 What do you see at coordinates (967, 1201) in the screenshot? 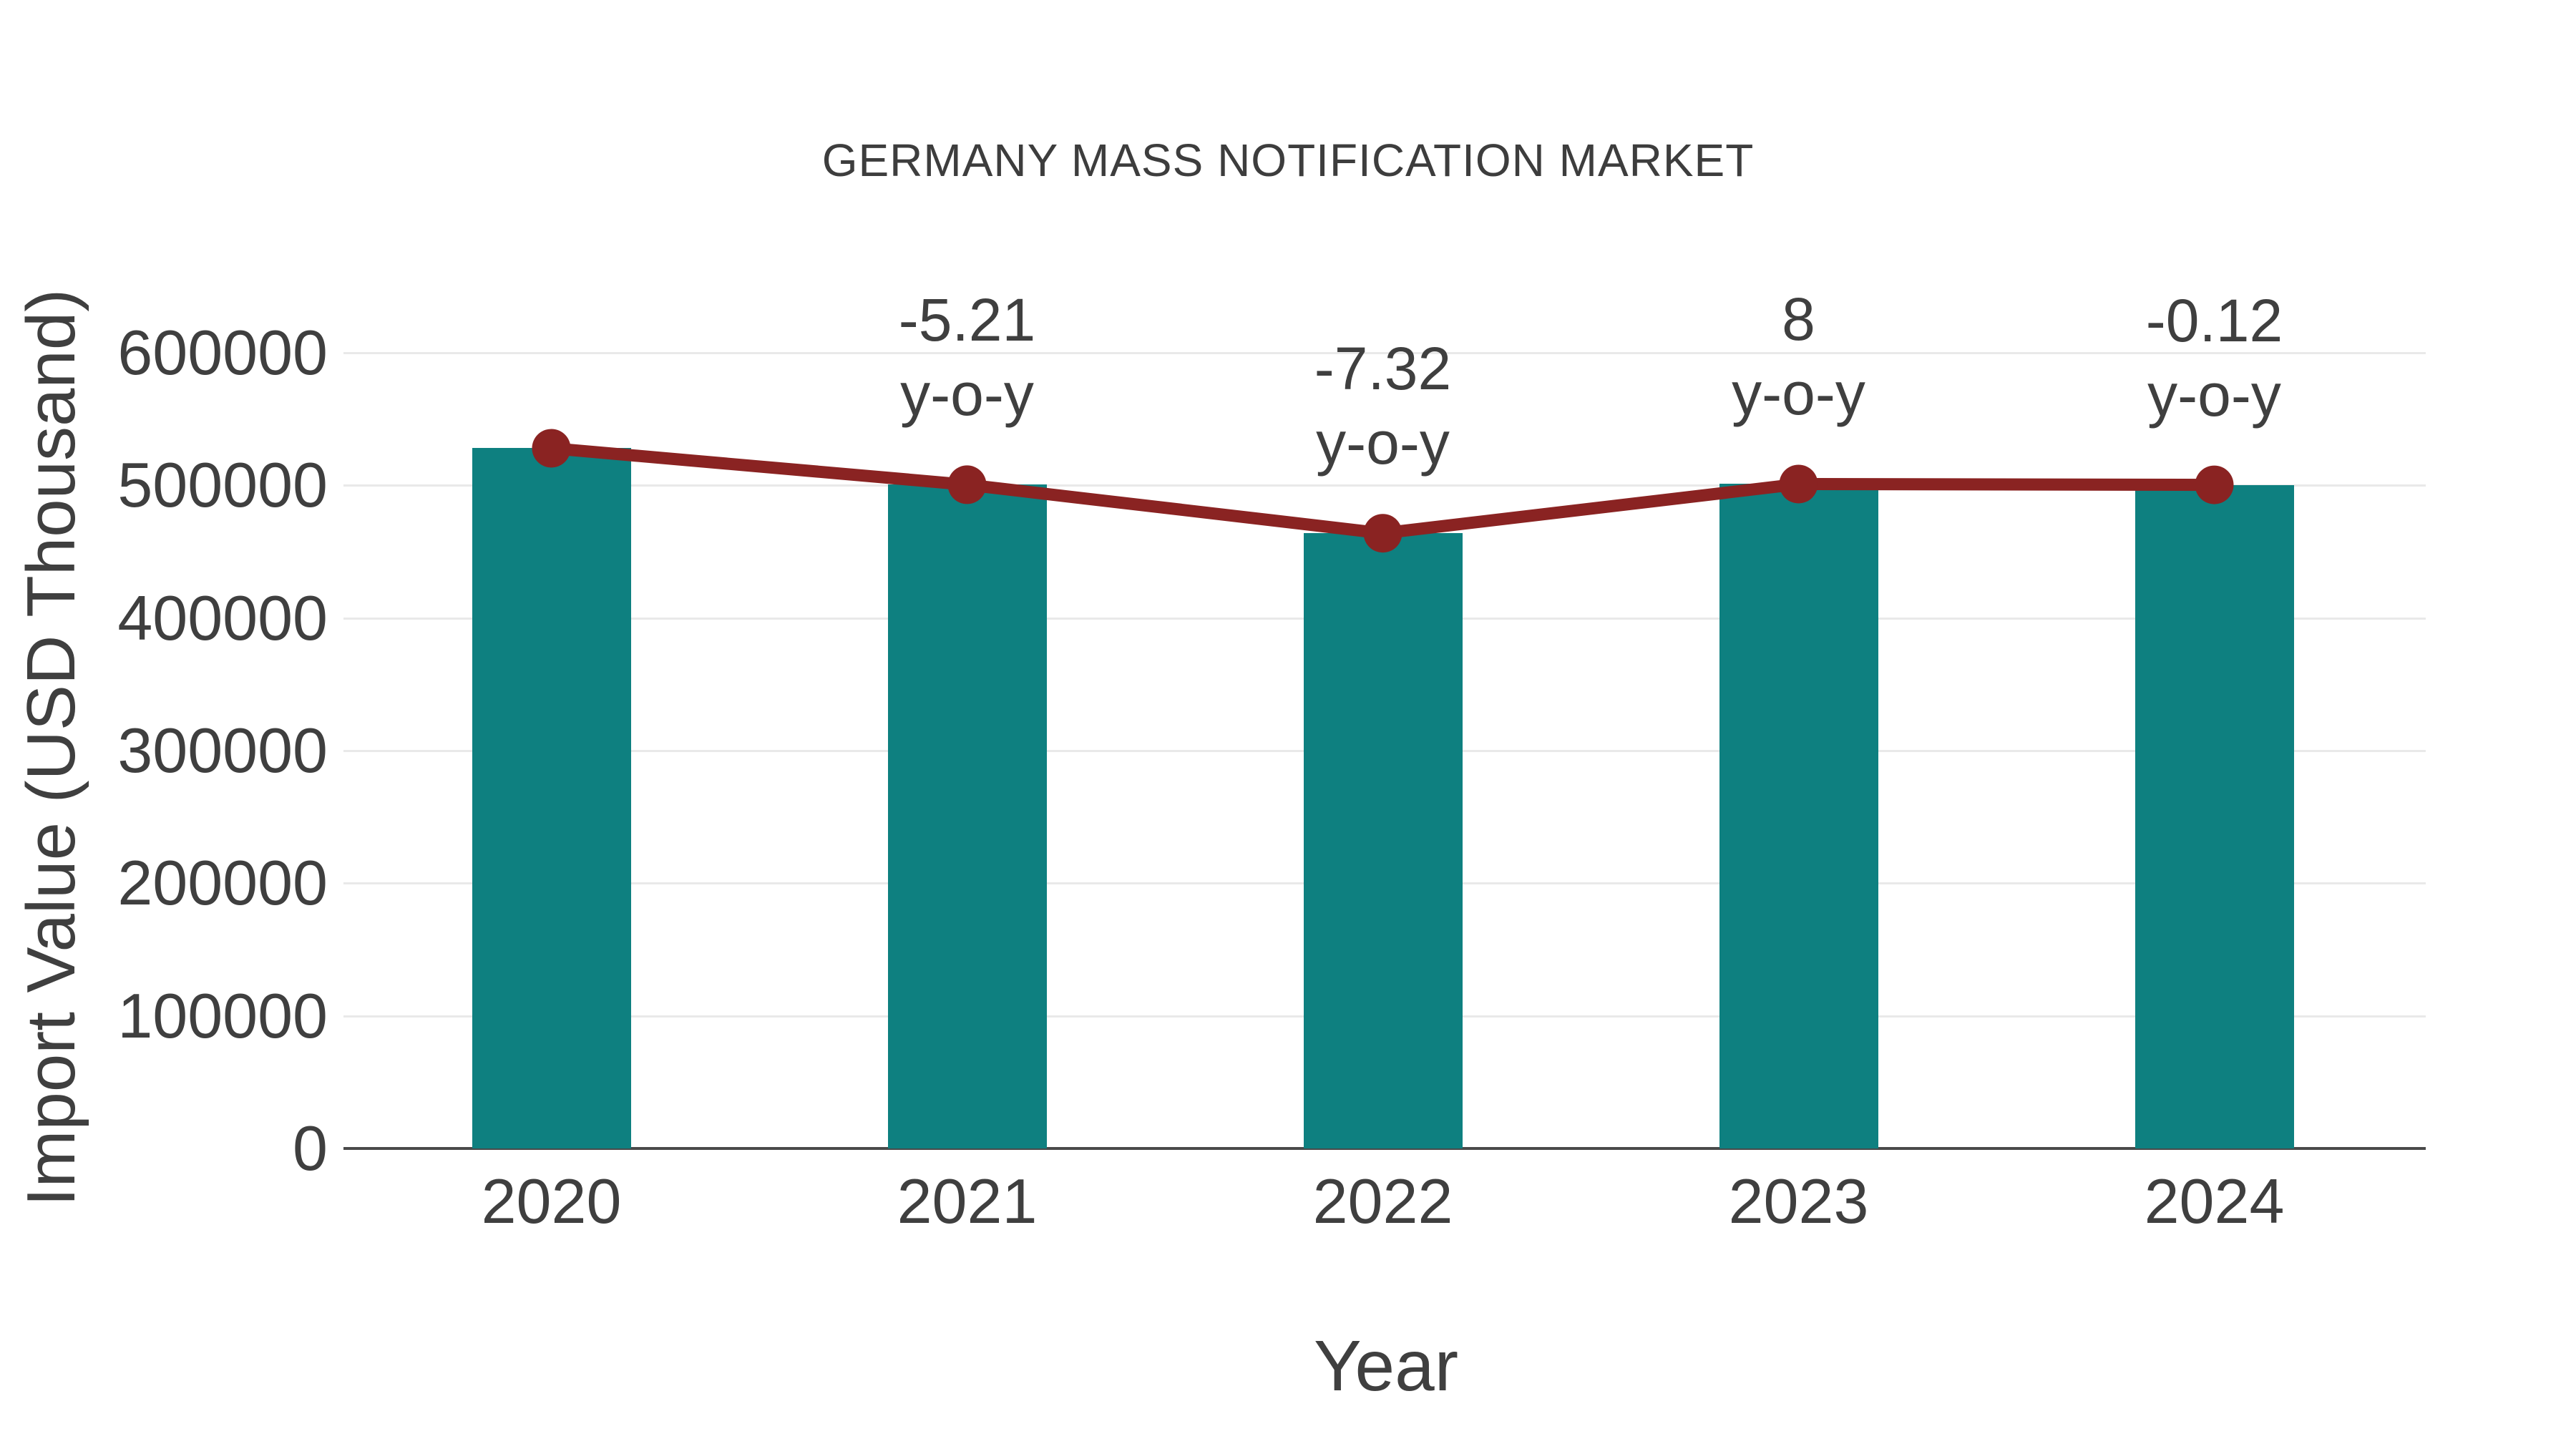
I see `x-tick-label-2021: 2021` at bounding box center [967, 1201].